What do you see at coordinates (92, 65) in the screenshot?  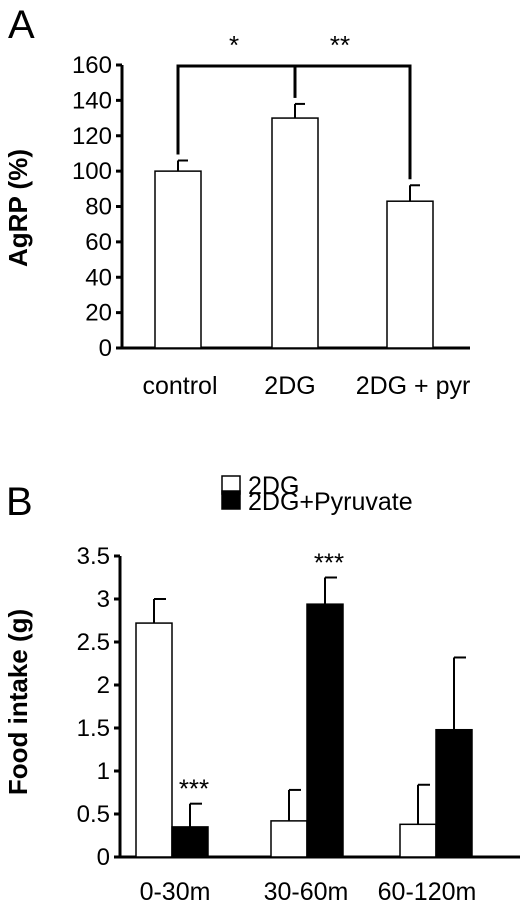 I see `panel-a-y-tick-label: 160` at bounding box center [92, 65].